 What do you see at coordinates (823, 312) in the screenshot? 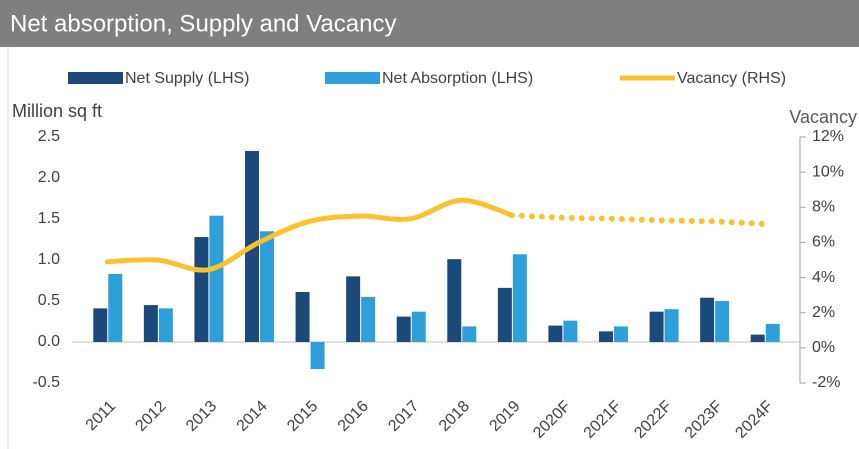
I see `y2-tick-label: 2%` at bounding box center [823, 312].